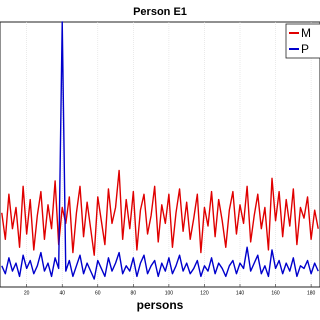 This screenshot has width=320, height=320. I want to click on x-tick-label: 20, so click(27, 293).